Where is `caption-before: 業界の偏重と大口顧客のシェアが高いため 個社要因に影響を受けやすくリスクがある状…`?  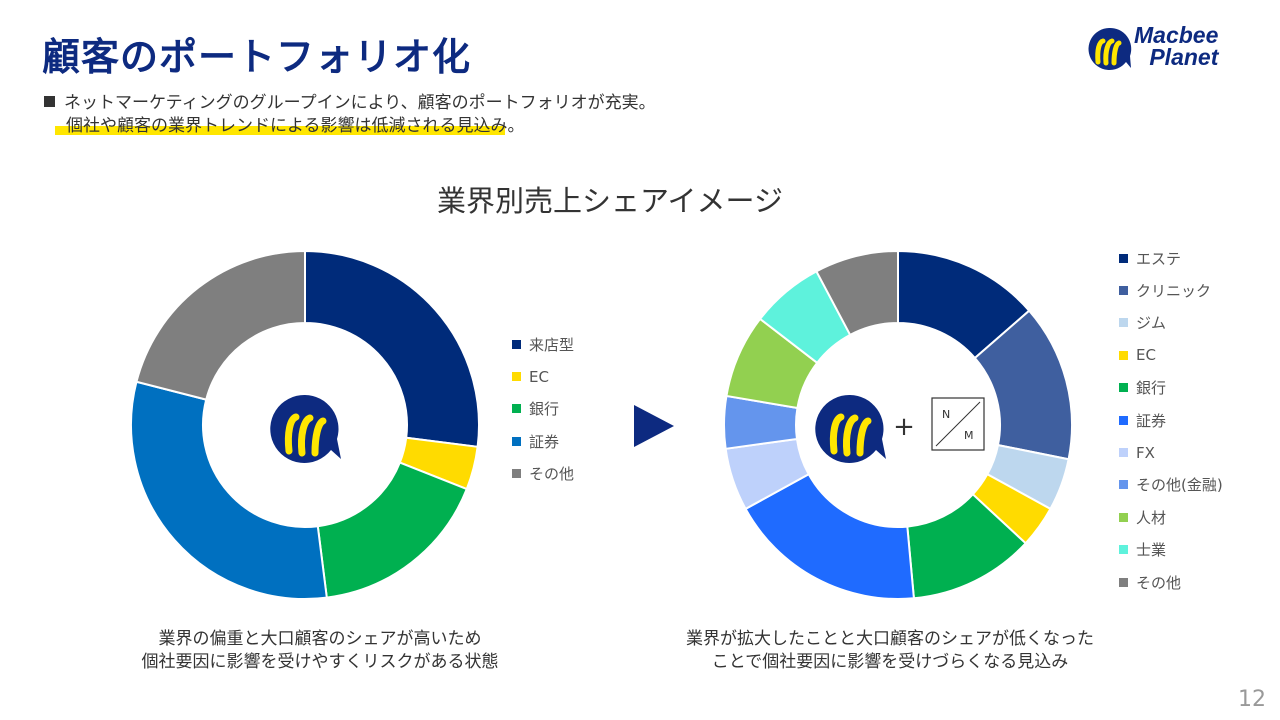
caption-before: 業界の偏重と大口顧客のシェアが高いため 個社要因に影響を受けやすくリスクがある状… is located at coordinates (320, 651).